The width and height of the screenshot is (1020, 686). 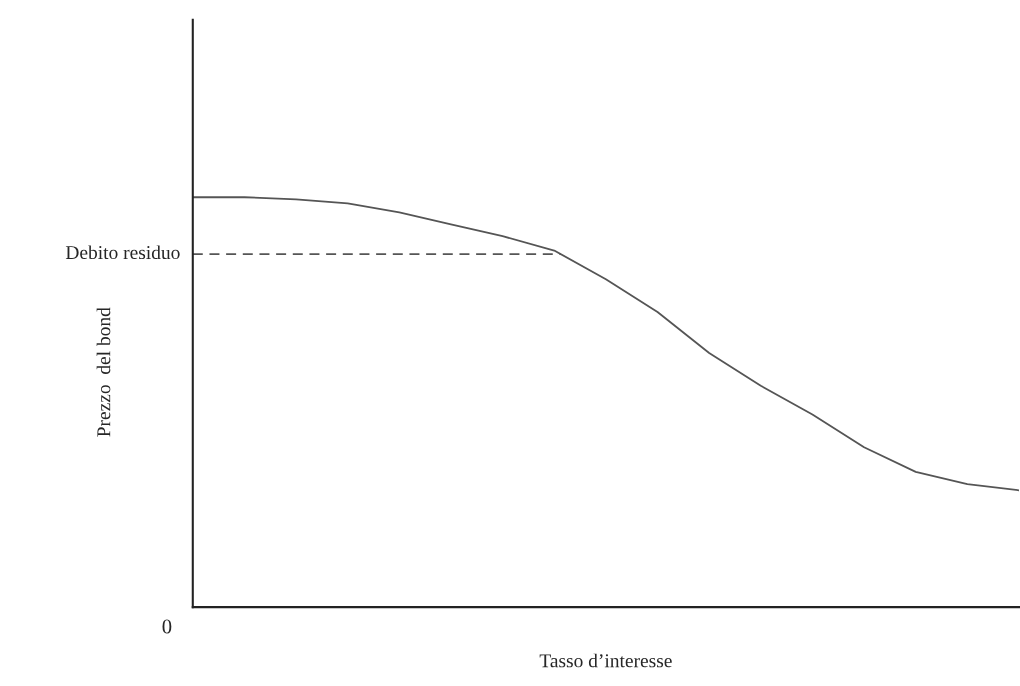 I want to click on ref-line-label: Debito residuo, so click(x=122, y=252).